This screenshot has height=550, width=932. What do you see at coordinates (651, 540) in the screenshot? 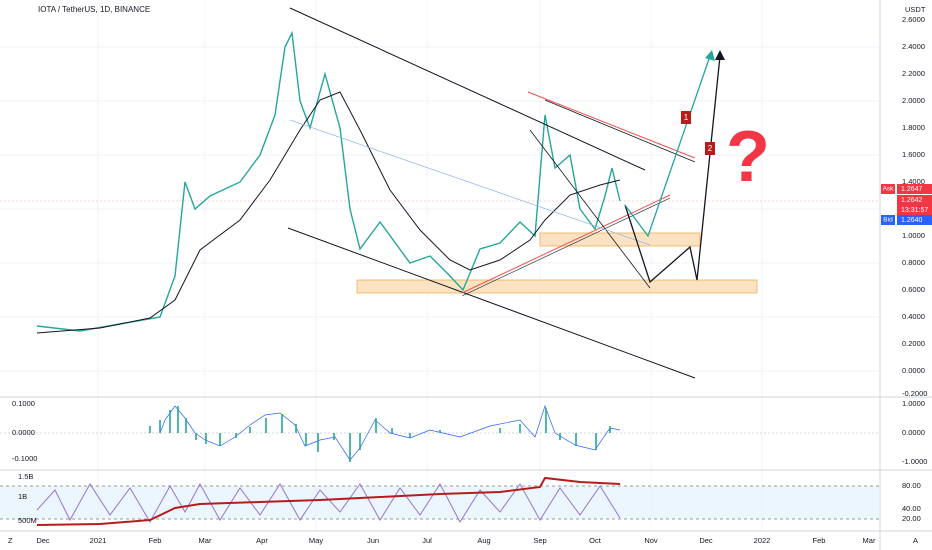
I see `time-tick-label: Nov` at bounding box center [651, 540].